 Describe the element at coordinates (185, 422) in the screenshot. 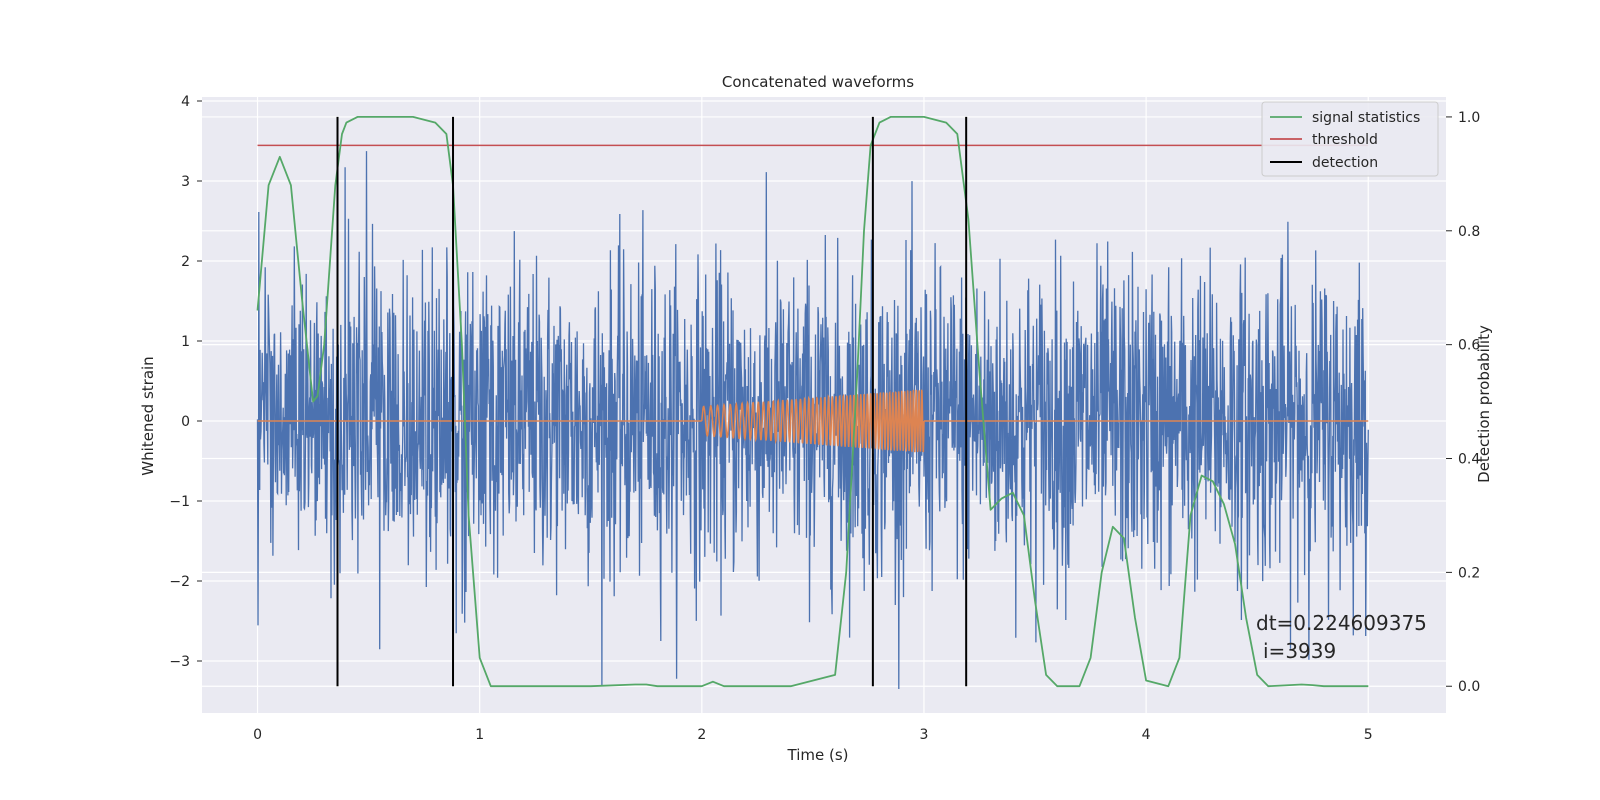

I see `y-tick-label: 0` at that location.